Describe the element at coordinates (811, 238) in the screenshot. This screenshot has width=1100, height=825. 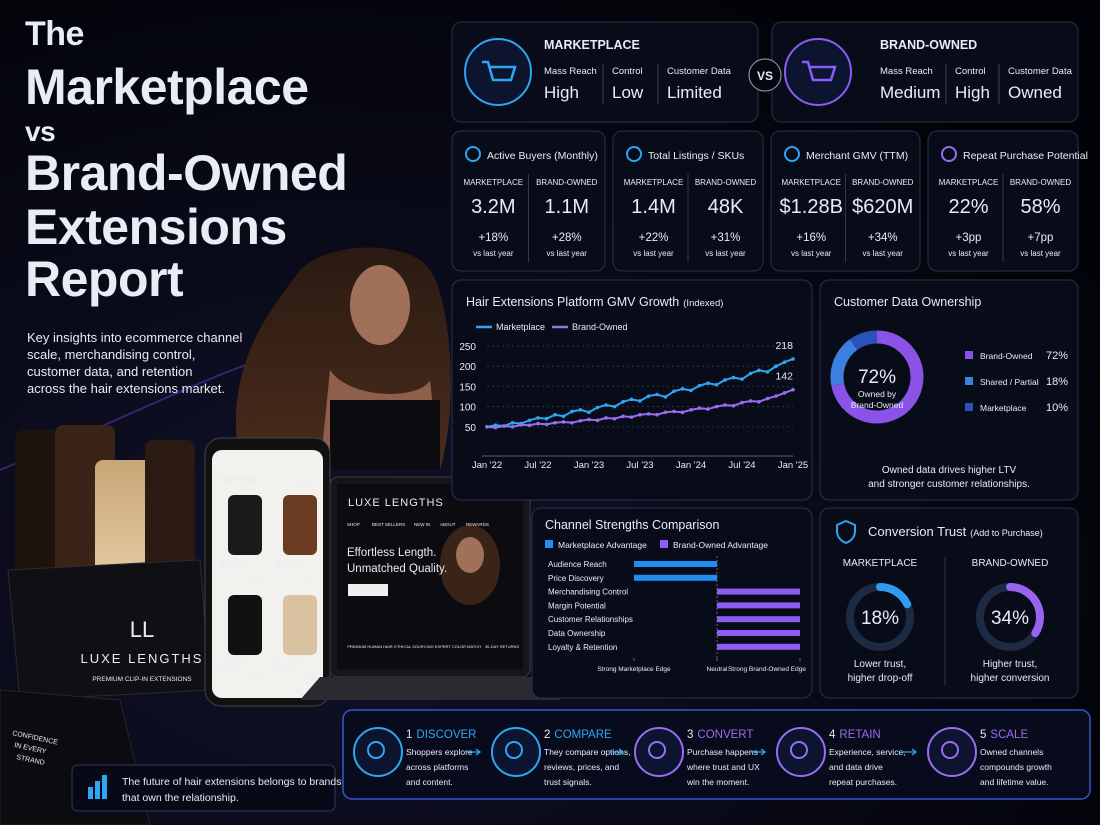
I see `kpi-change: +16%` at that location.